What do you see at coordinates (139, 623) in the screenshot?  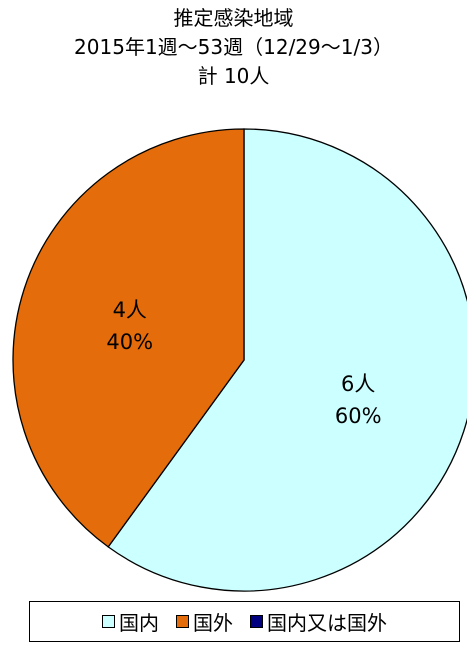 I see `legend-label-domestic: 国内` at bounding box center [139, 623].